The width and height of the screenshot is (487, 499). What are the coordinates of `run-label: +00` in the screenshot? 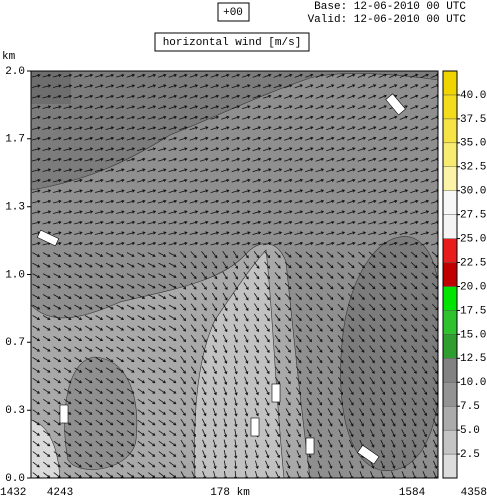 It's located at (233, 13).